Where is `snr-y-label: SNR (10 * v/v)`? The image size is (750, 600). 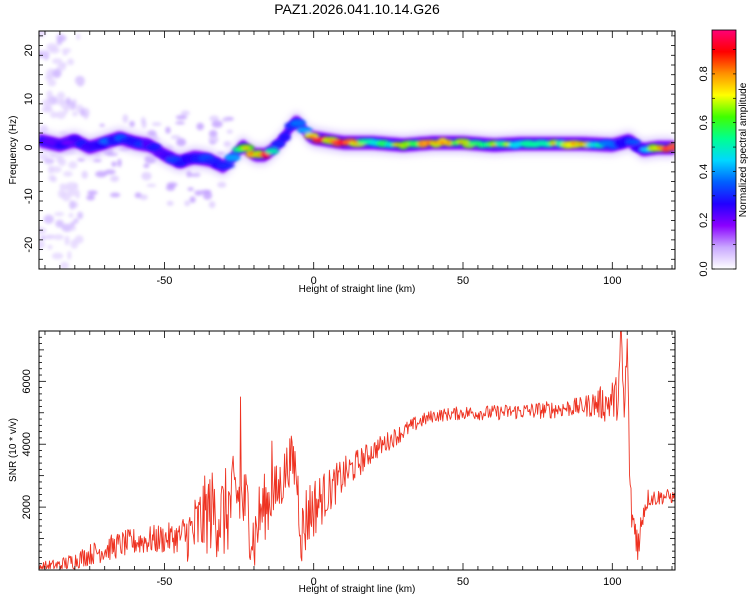 snr-y-label: SNR (10 * v/v) is located at coordinates (13, 450).